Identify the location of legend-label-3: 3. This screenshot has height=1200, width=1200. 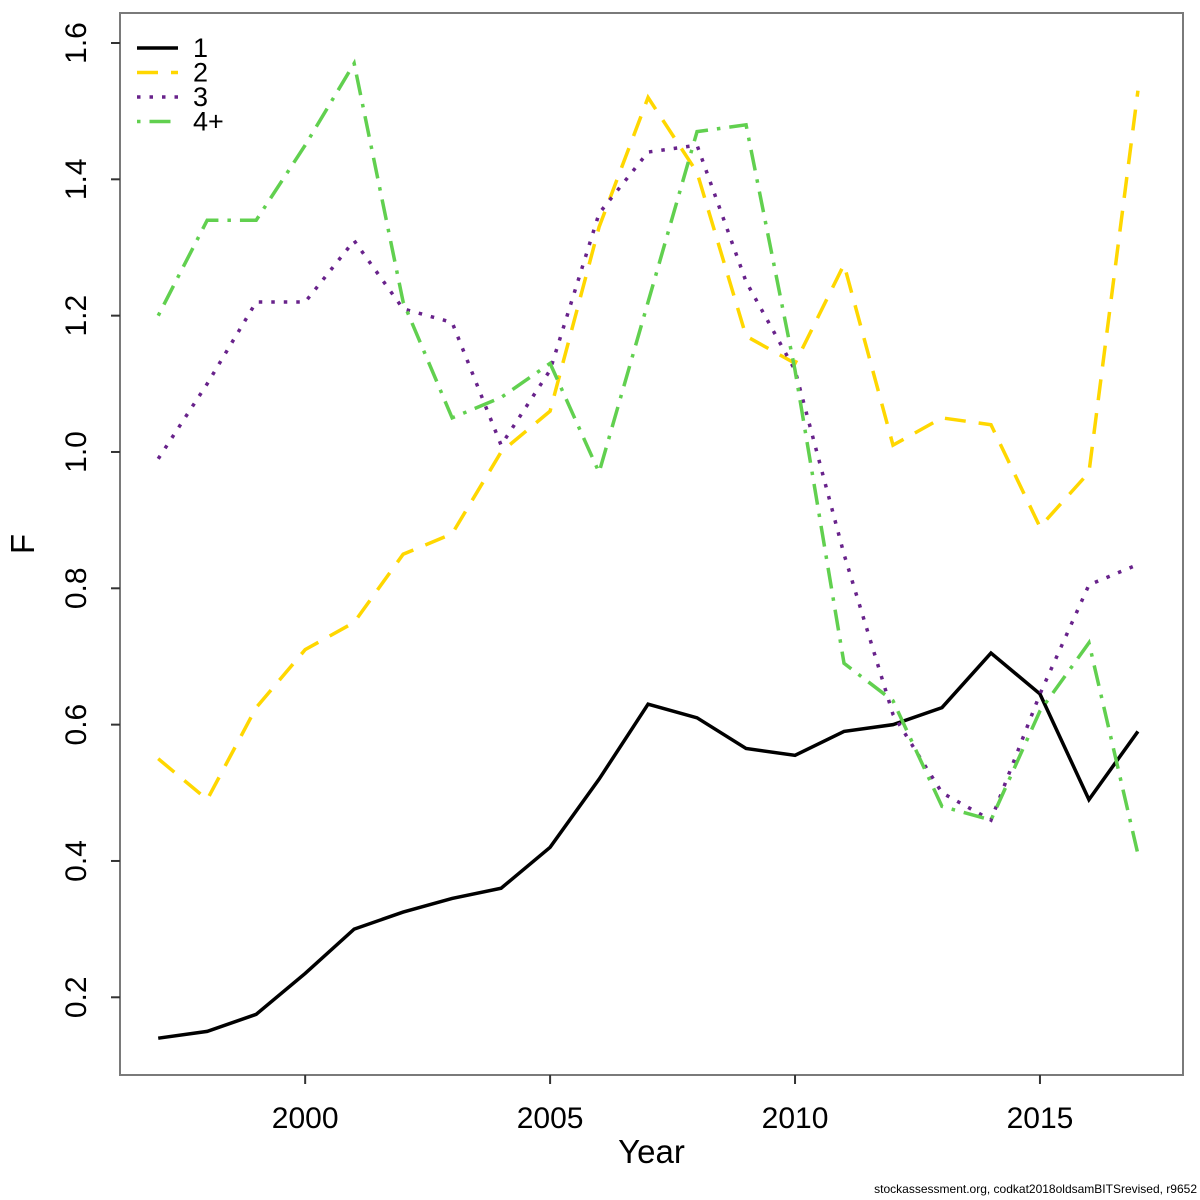
(200, 97).